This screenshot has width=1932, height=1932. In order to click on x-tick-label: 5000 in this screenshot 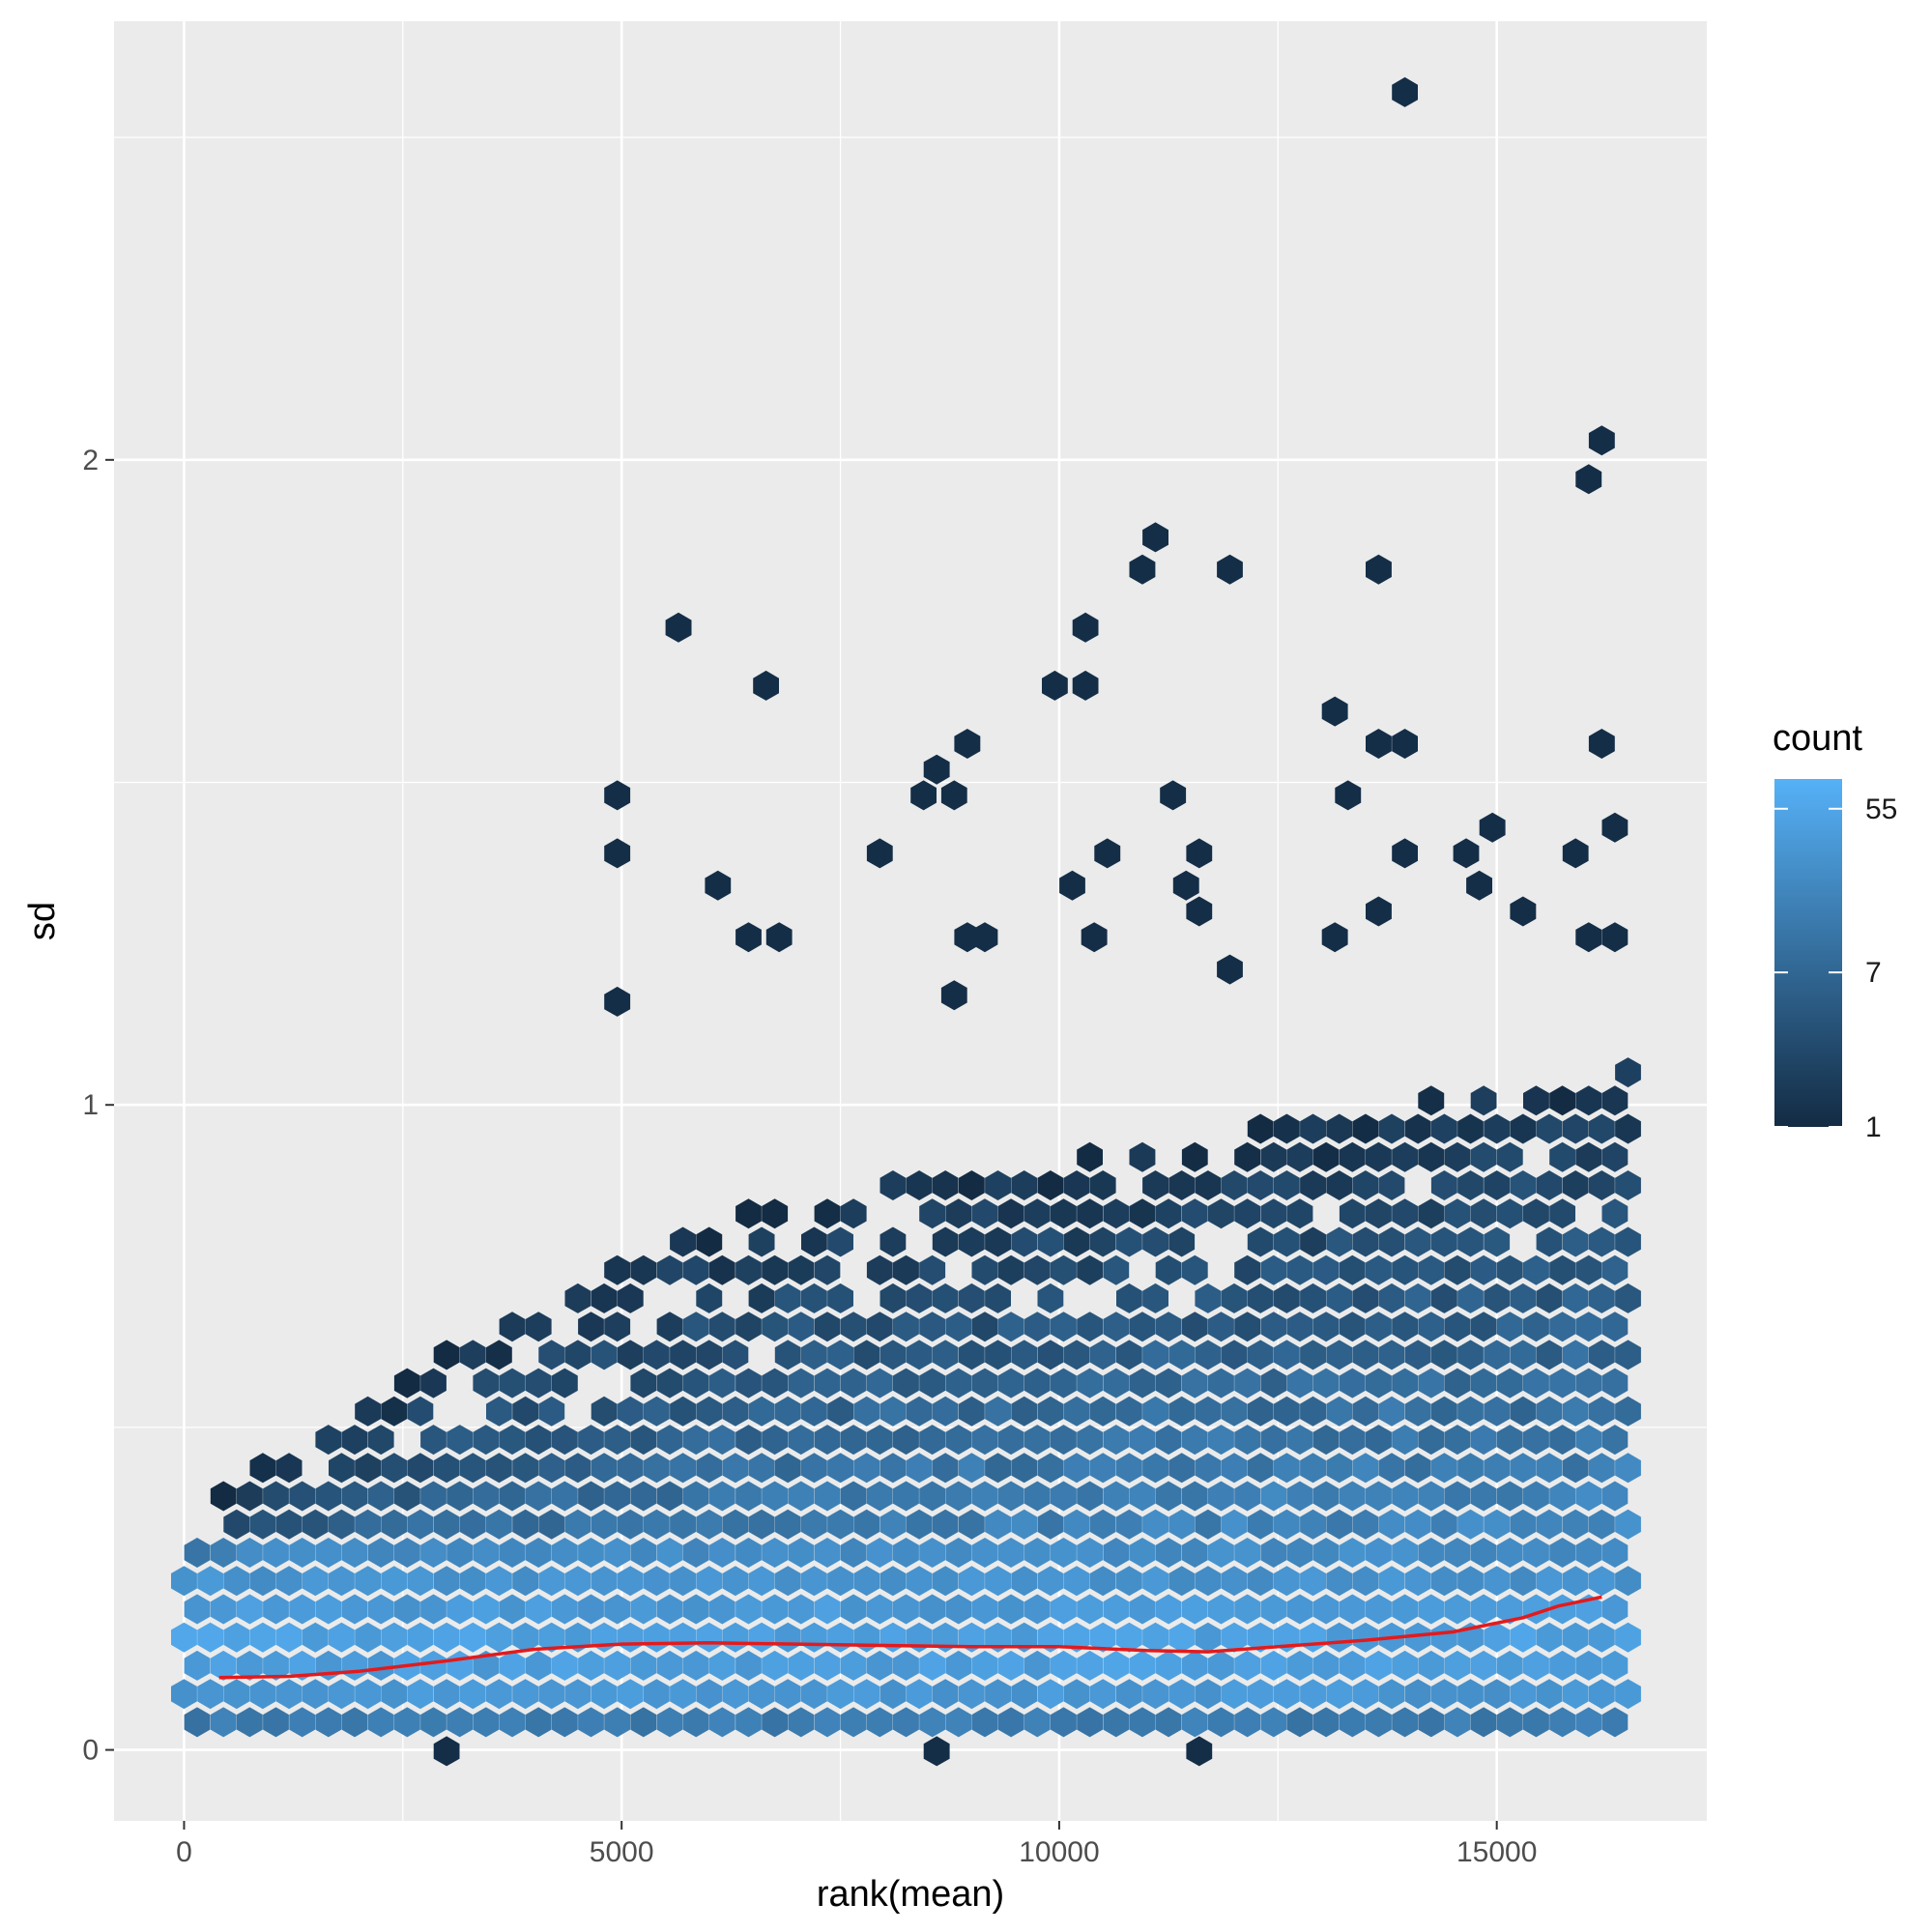, I will do `click(622, 1852)`.